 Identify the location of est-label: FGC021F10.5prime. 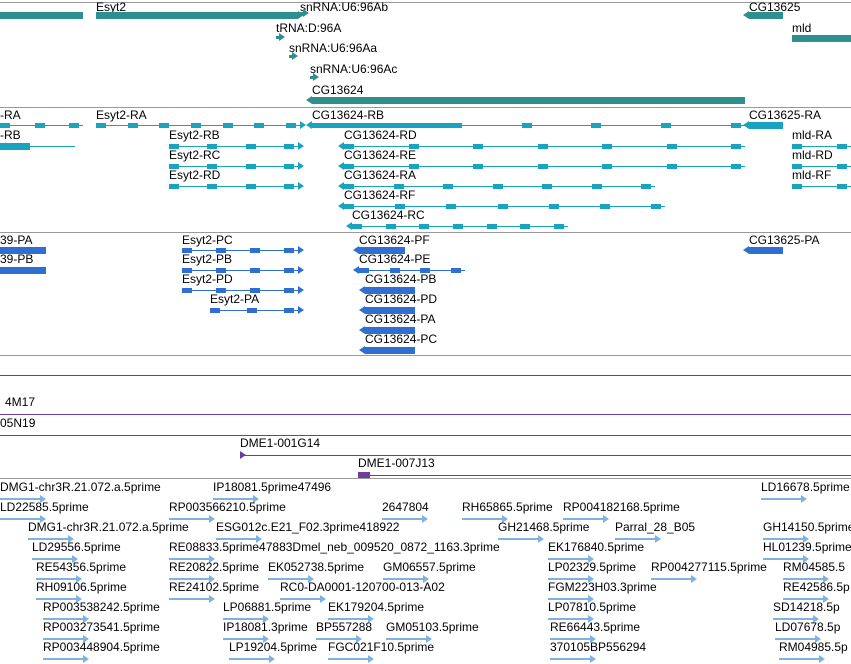
(381, 647).